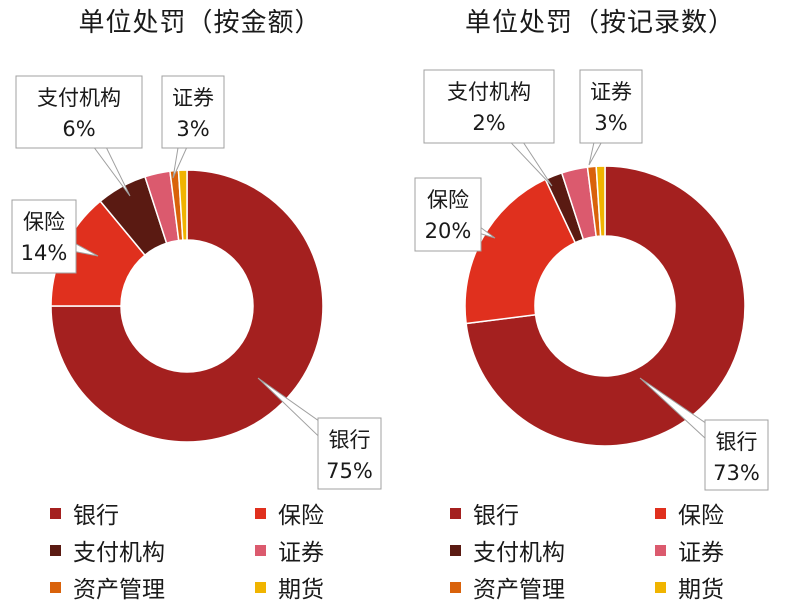  I want to click on callout-value: 6%, so click(78, 129).